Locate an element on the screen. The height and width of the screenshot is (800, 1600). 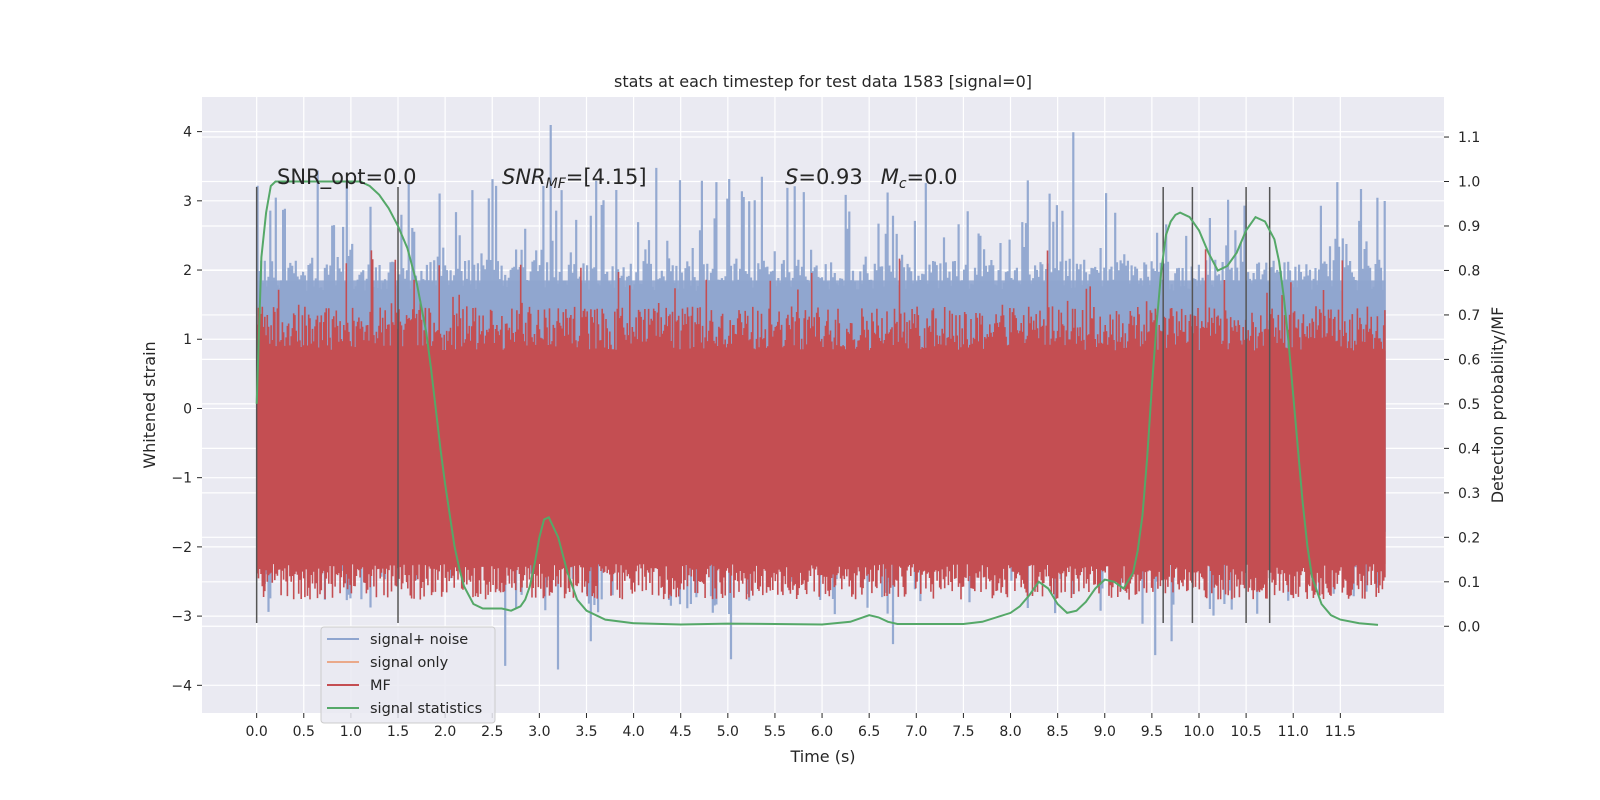
x-tick-label: 5.5 is located at coordinates (775, 732).